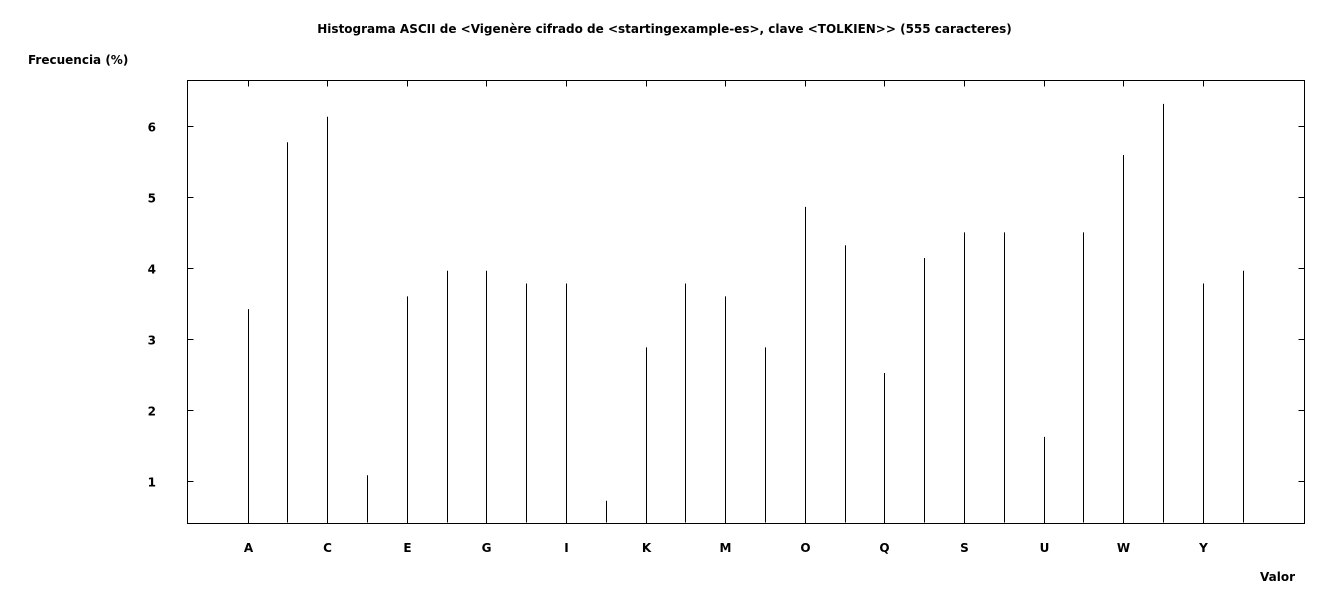 This screenshot has width=1329, height=593. Describe the element at coordinates (152, 270) in the screenshot. I see `y-tick-label: 4` at that location.